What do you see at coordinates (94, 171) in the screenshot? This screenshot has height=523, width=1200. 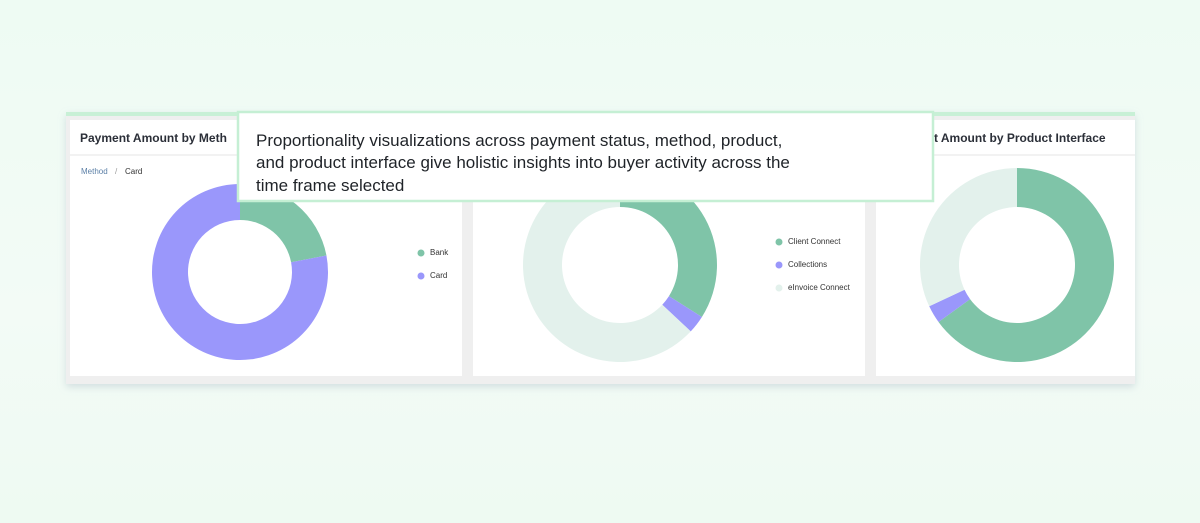 I see `breadcrumb-link: Method` at bounding box center [94, 171].